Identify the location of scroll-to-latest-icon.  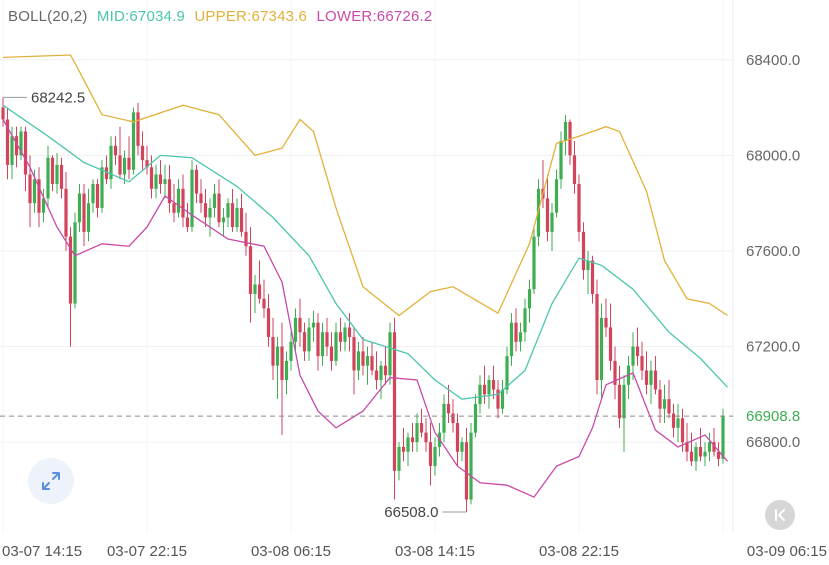
(780, 515).